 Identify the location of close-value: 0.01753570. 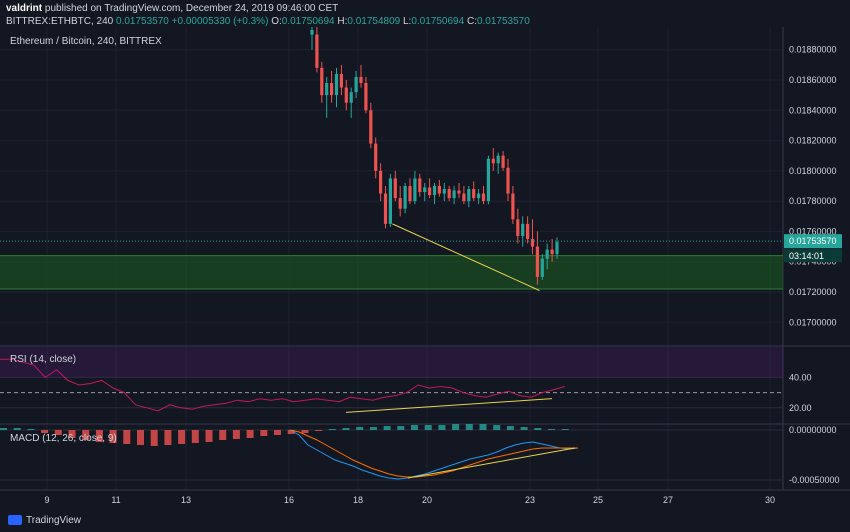
(503, 21).